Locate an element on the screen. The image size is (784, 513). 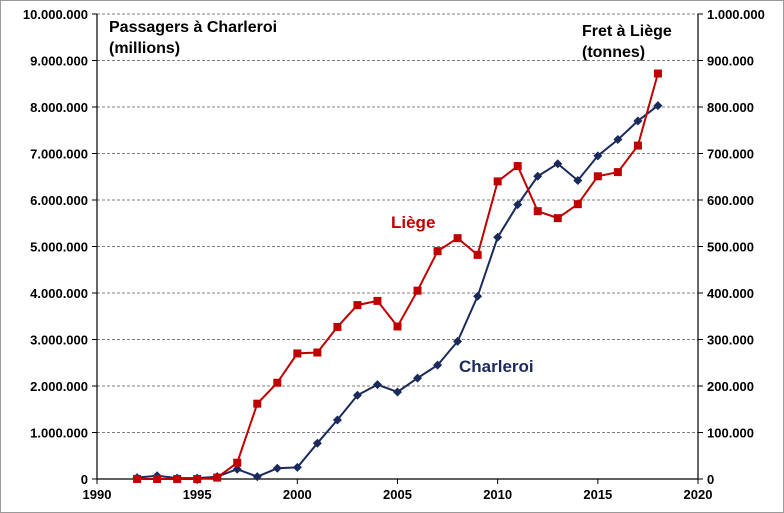
left-axis-title-line-1: Passagers à Charleroi is located at coordinates (193, 27).